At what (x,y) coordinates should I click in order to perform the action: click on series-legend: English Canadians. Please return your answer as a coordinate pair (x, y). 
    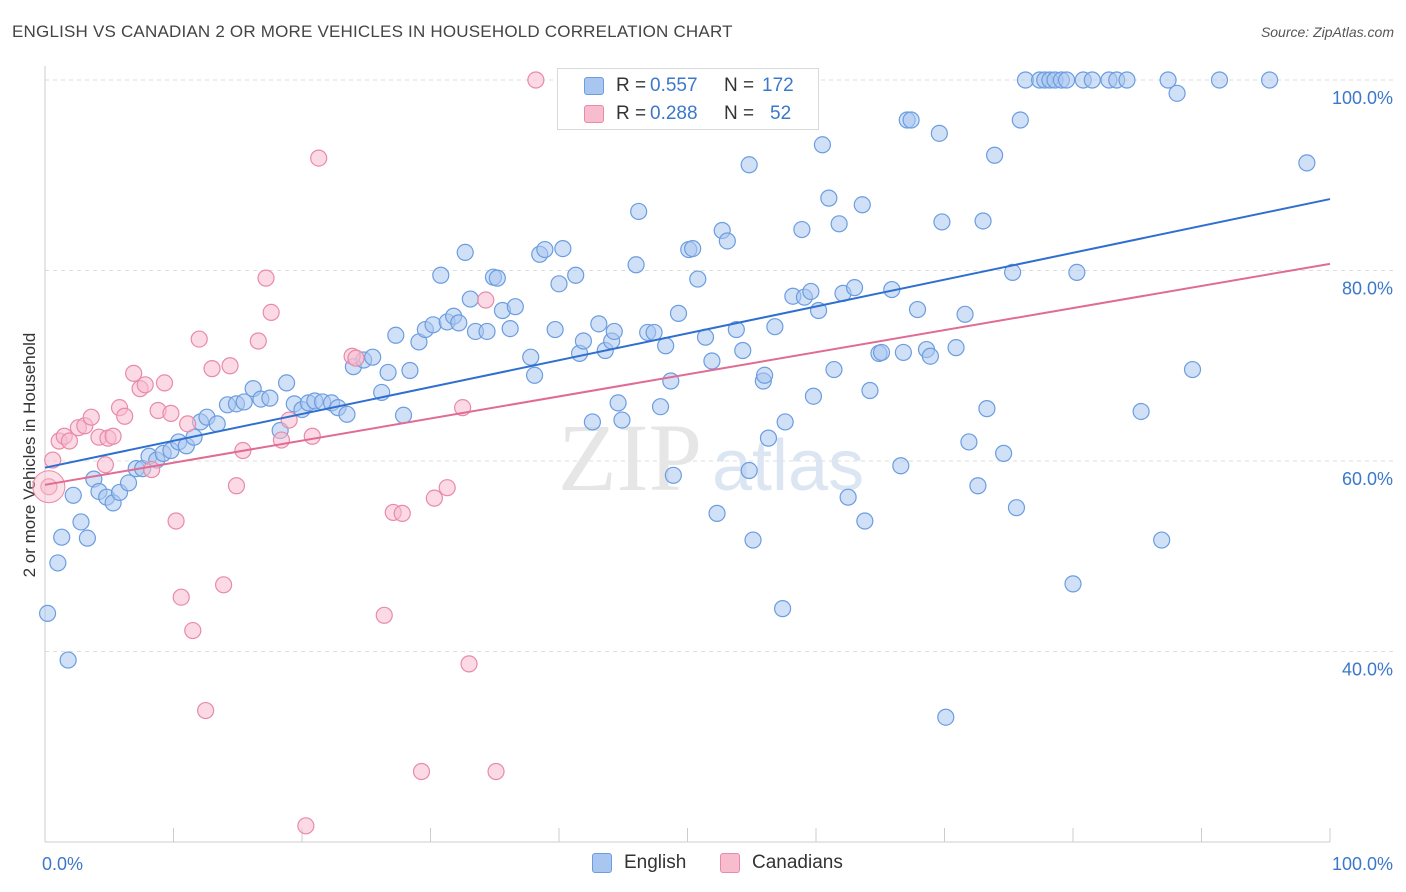
    Looking at the image, I should click on (703, 865).